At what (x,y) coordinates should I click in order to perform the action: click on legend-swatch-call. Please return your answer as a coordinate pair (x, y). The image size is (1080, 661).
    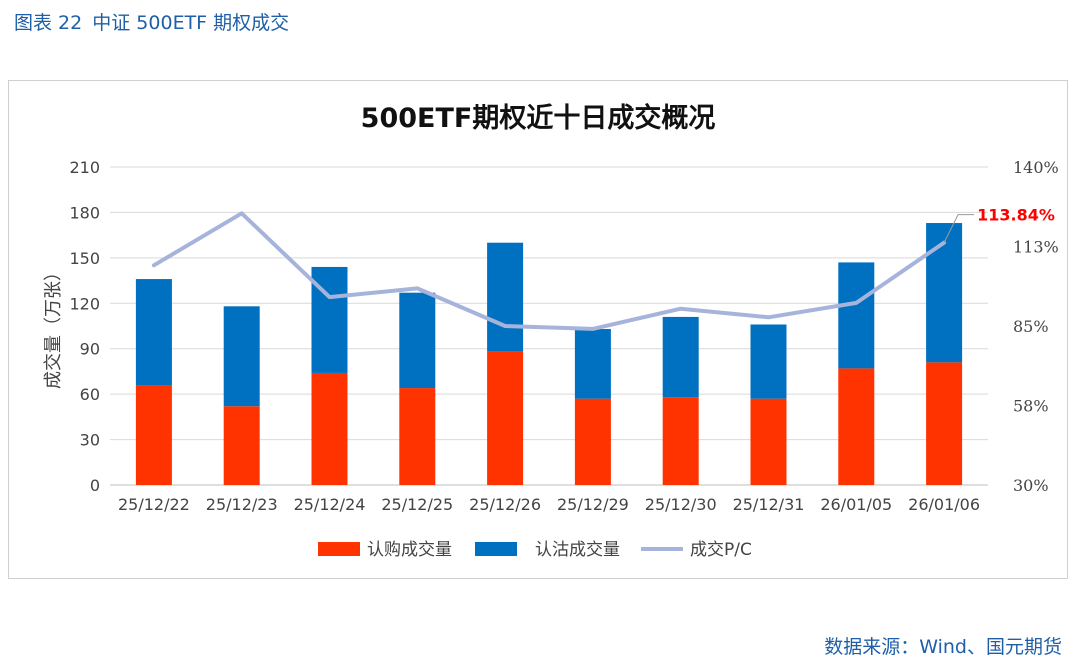
    Looking at the image, I should click on (339, 549).